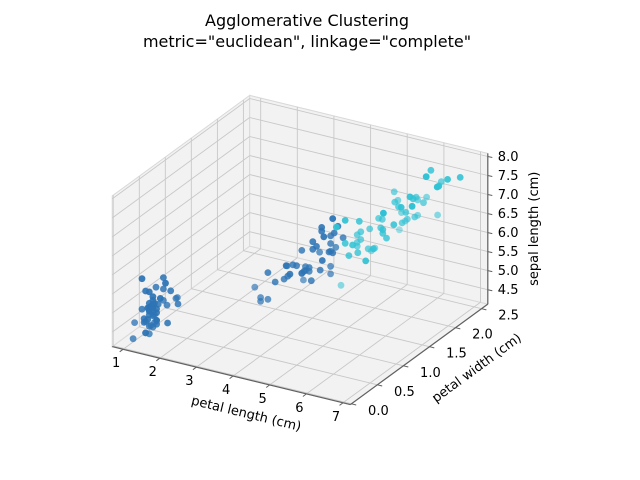 The width and height of the screenshot is (640, 480). I want to click on z-axis-label: sepal length (cm), so click(534, 229).